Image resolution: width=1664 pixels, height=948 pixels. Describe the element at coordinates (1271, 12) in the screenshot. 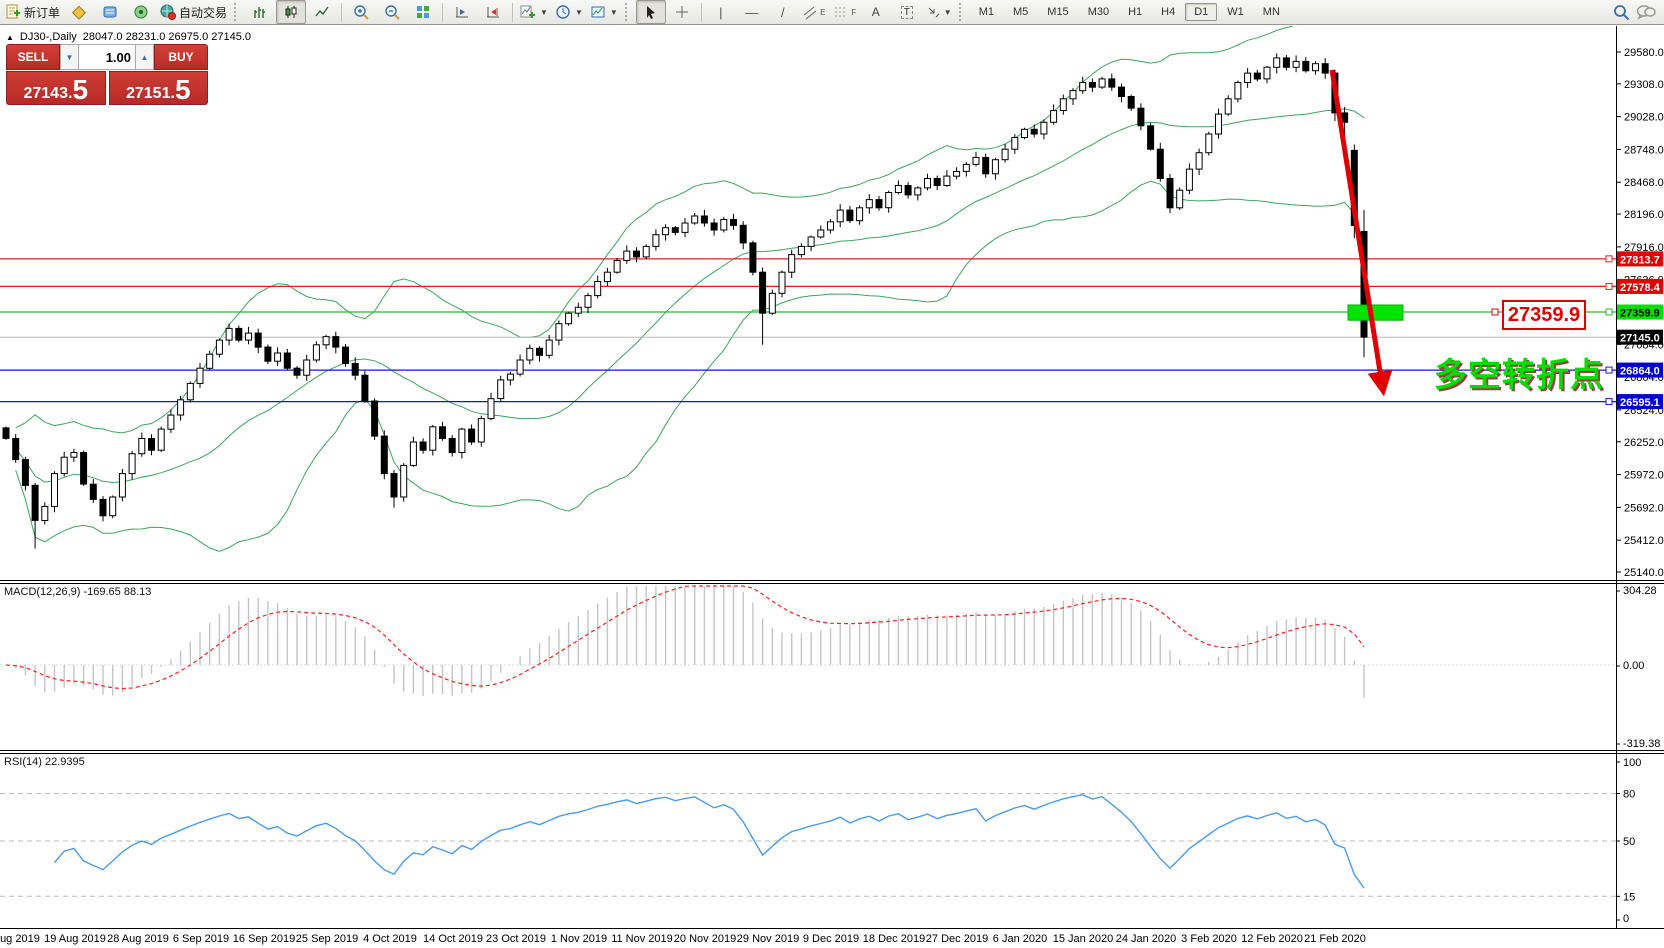

I see `tf-button-MN: MN` at that location.